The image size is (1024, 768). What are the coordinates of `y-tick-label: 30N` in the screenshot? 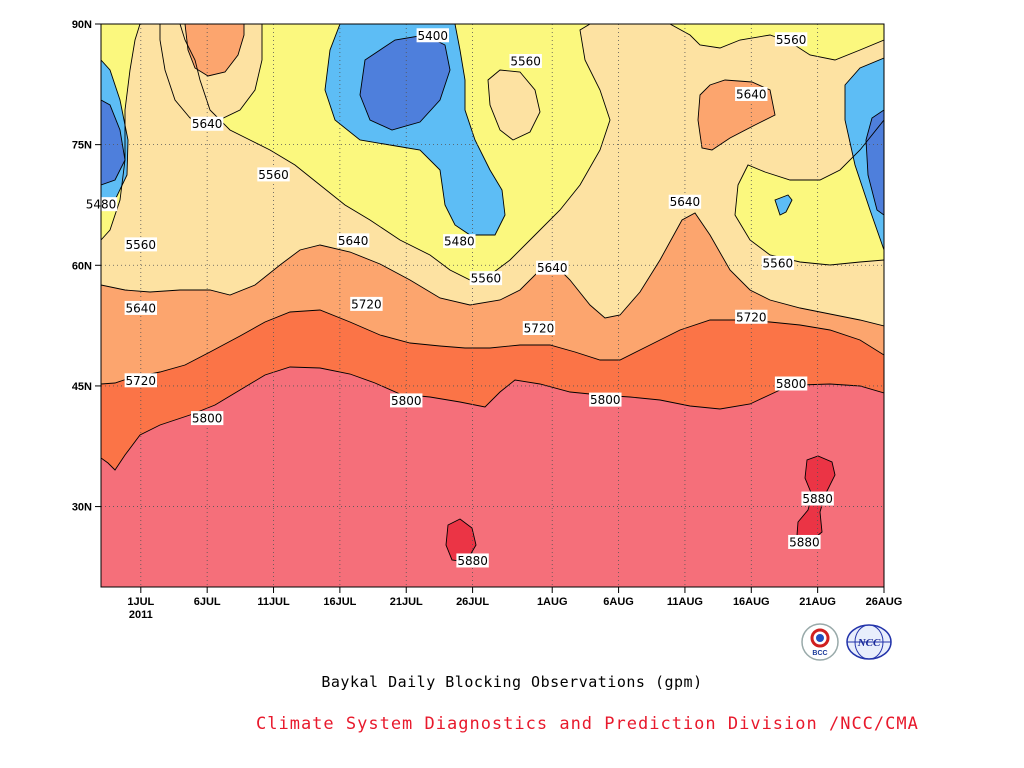 It's located at (82, 508).